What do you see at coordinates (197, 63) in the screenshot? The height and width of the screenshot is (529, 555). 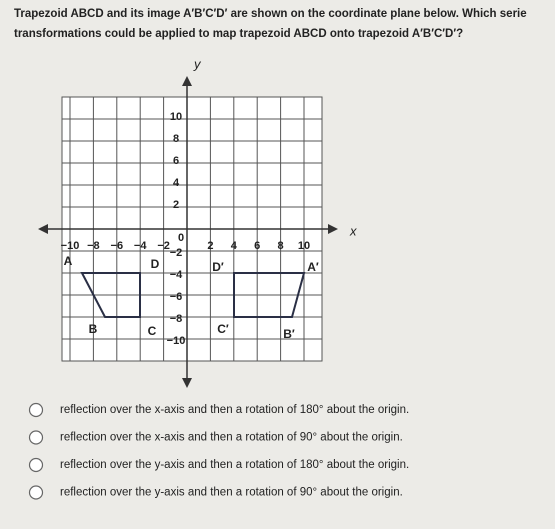 I see `axis-label: y` at bounding box center [197, 63].